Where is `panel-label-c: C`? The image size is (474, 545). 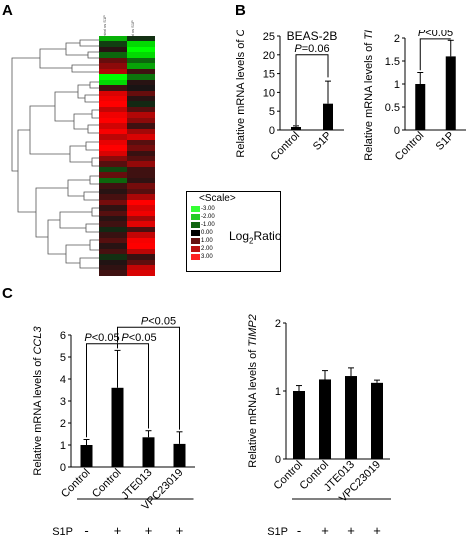 panel-label-c: C is located at coordinates (7, 293).